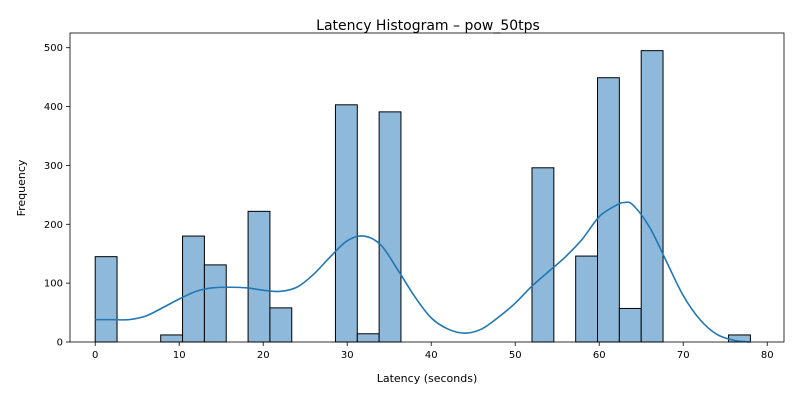 This screenshot has width=800, height=400. Describe the element at coordinates (767, 355) in the screenshot. I see `x-tick-label: 80` at that location.